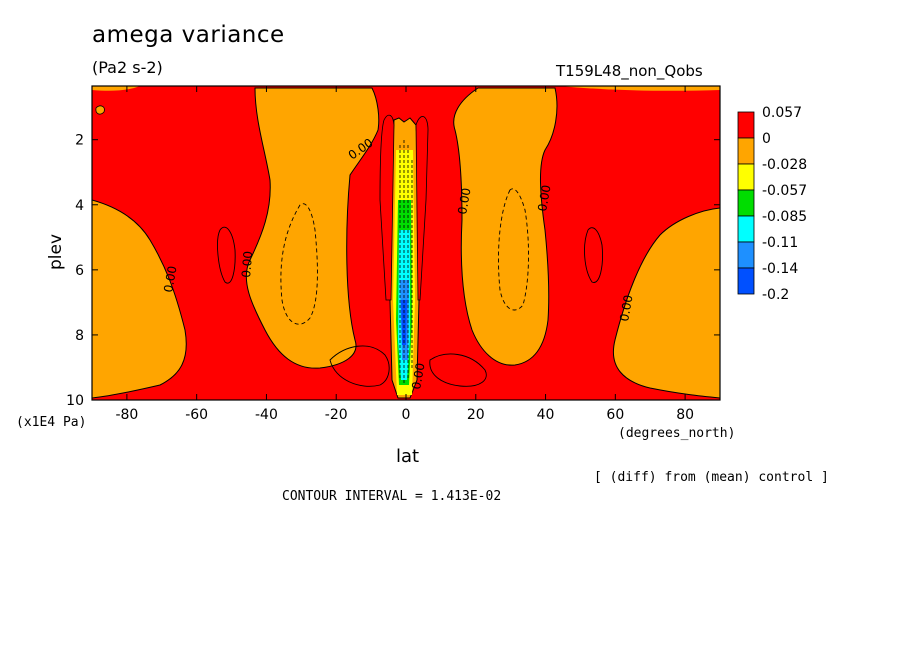  What do you see at coordinates (615, 415) in the screenshot?
I see `x-tick-label: 60` at bounding box center [615, 415].